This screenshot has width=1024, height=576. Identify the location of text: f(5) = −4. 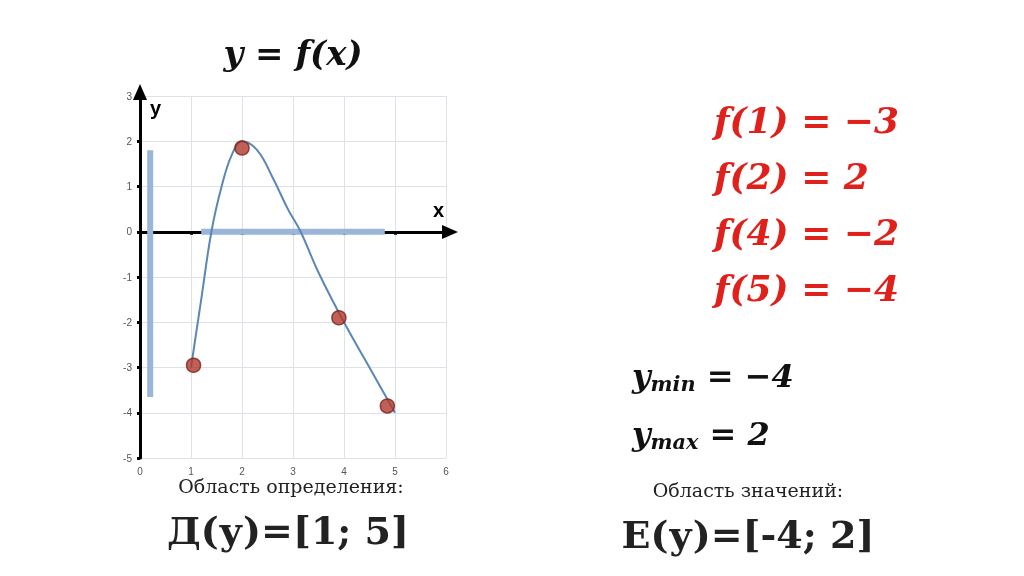
(805, 288).